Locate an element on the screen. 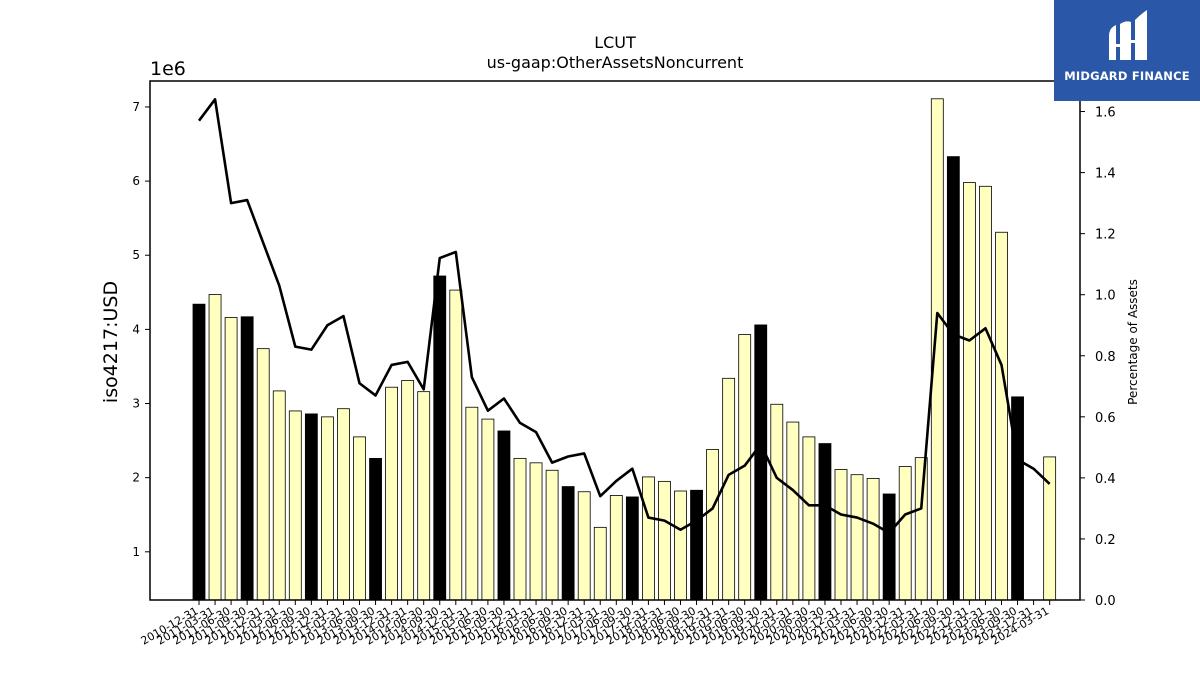  y-scale-label: 1e6 is located at coordinates (168, 69).